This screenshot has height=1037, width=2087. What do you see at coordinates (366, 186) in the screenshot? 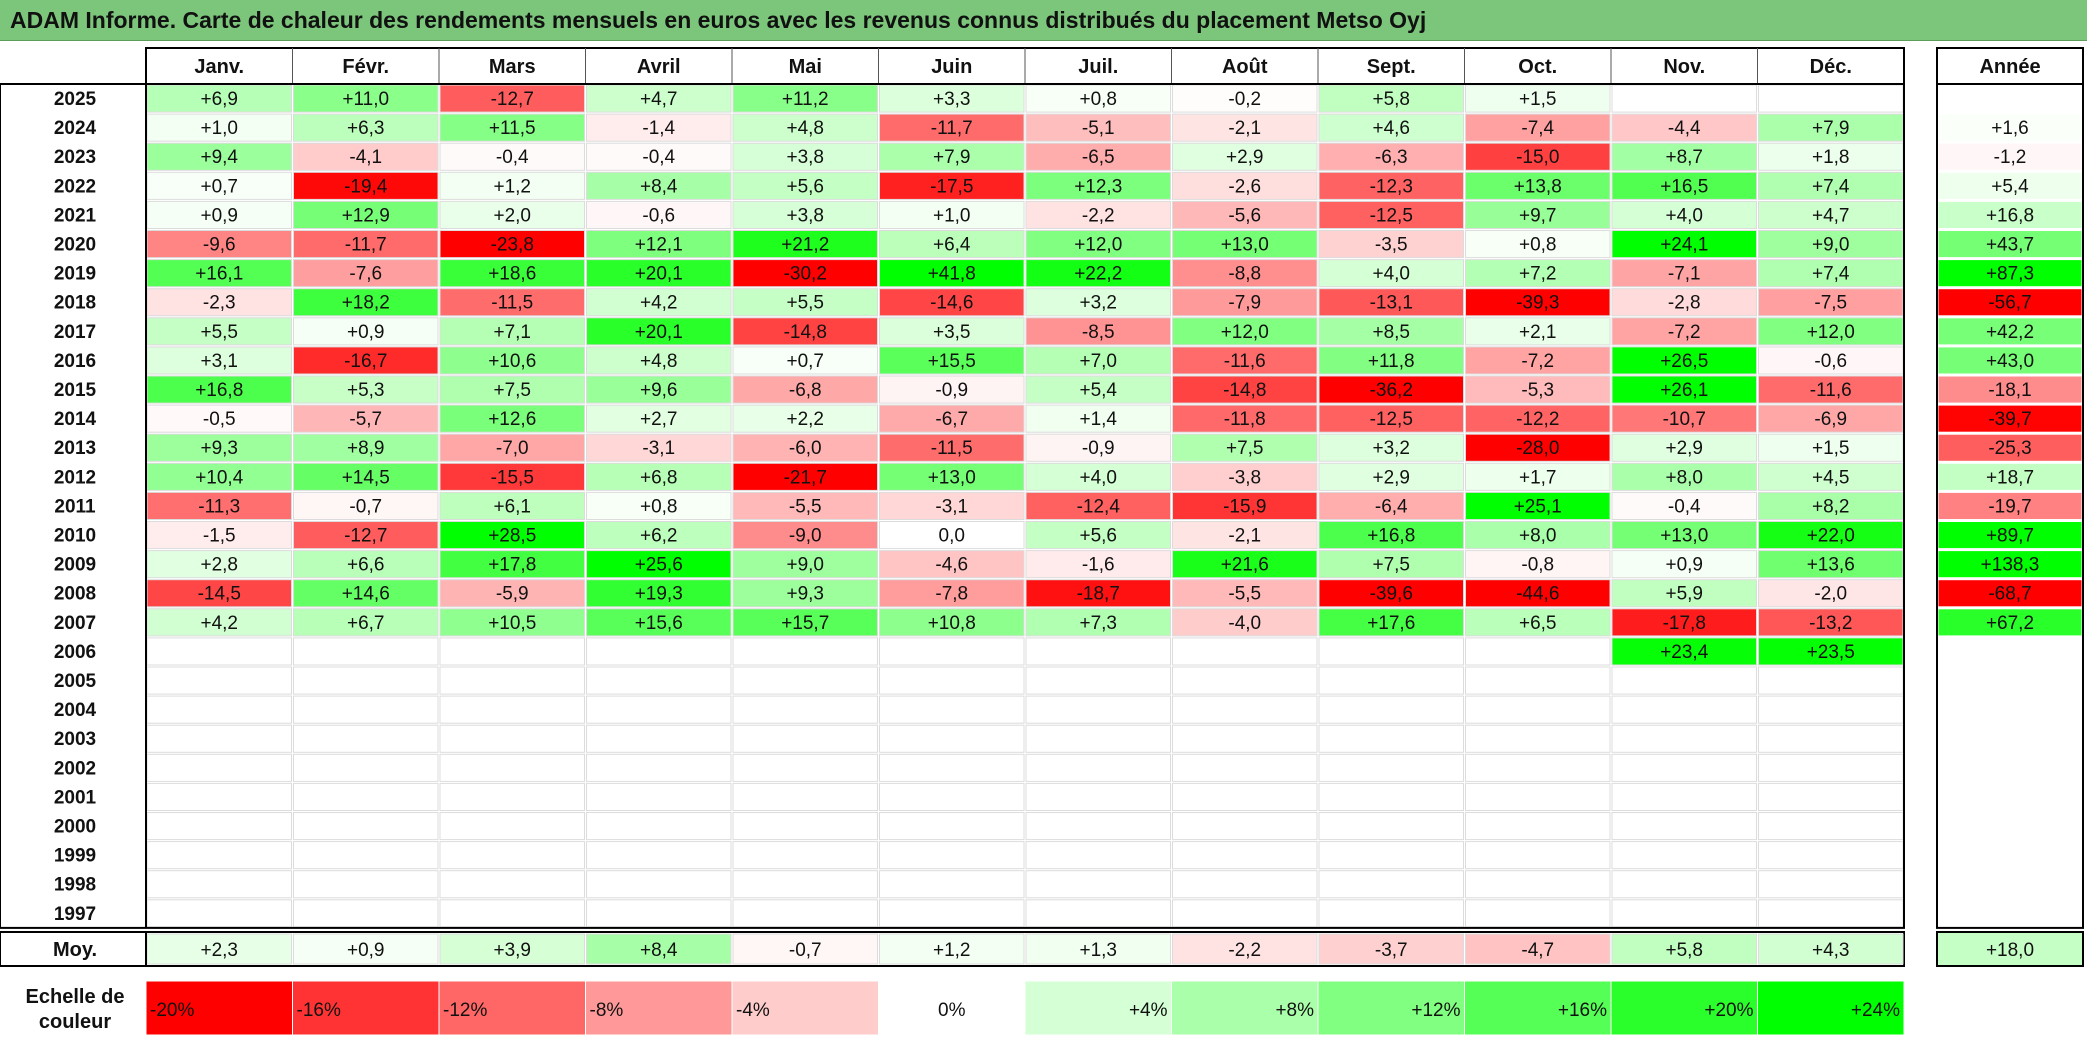
I see `cell-value: -19,4` at bounding box center [366, 186].